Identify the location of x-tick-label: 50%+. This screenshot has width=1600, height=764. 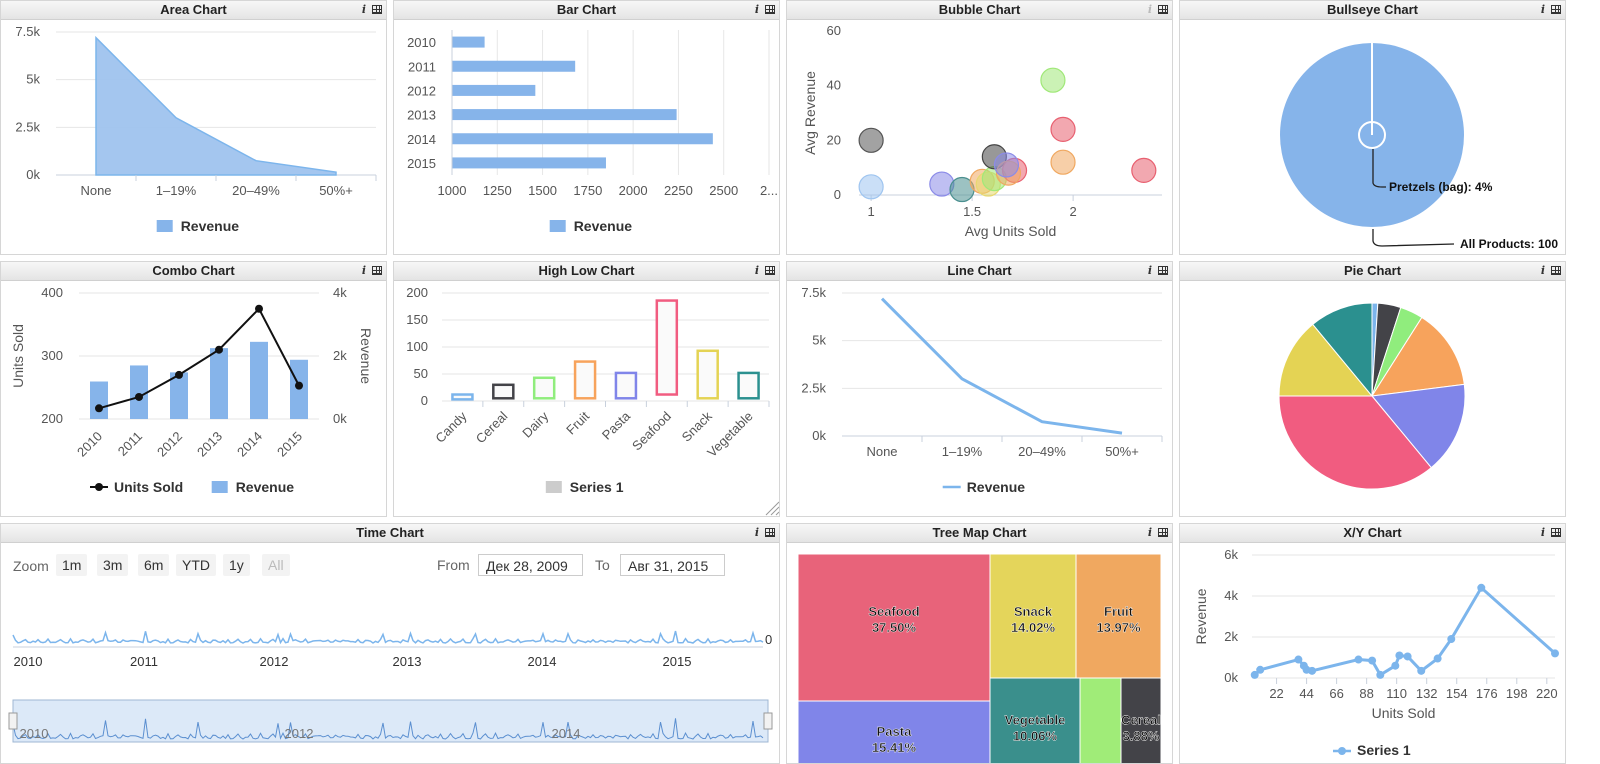
(336, 190).